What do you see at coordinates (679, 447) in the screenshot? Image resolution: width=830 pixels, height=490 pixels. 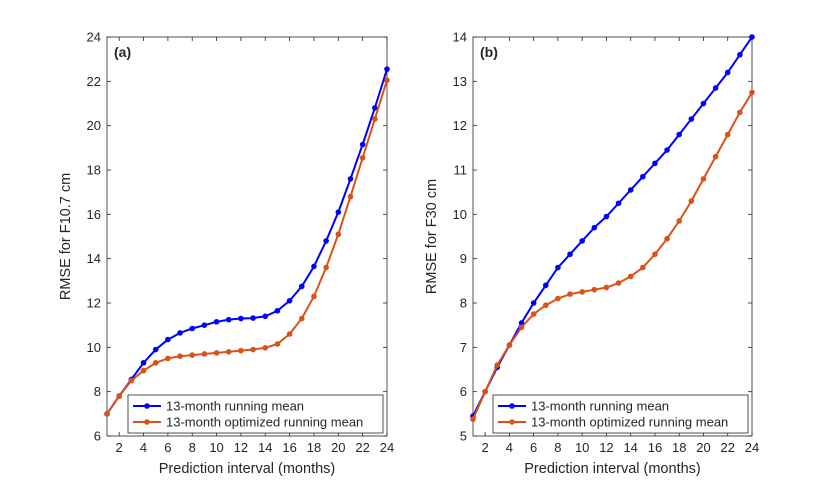 I see `x-tick-label: 18` at bounding box center [679, 447].